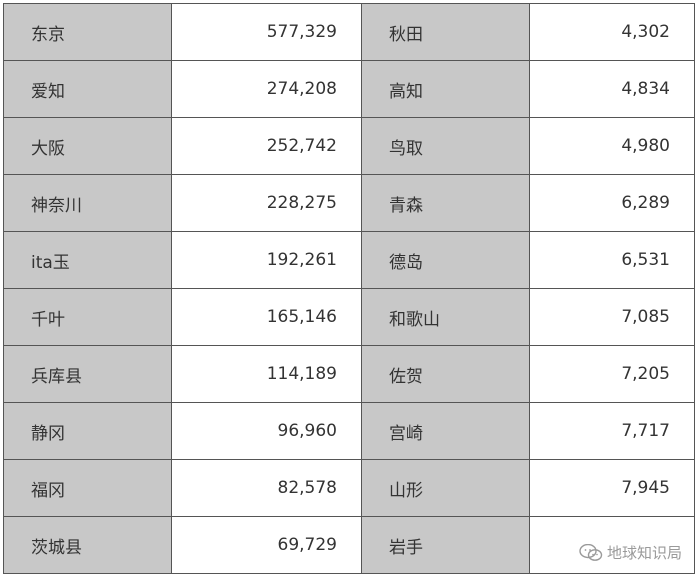  I want to click on prefecture-name: 秋田, so click(445, 32).